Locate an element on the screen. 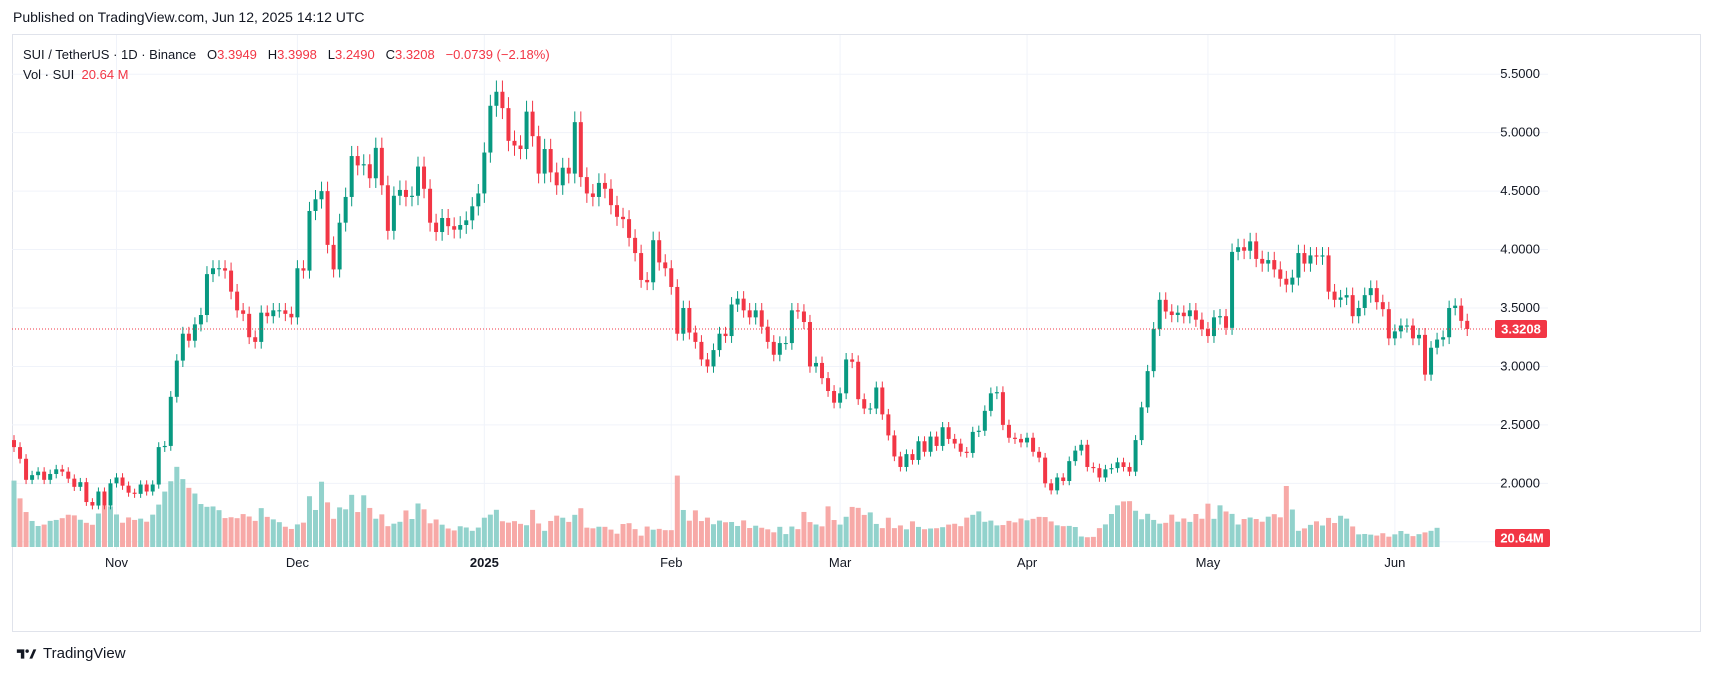  legend-volume-label: Vol · SUI is located at coordinates (49, 74).